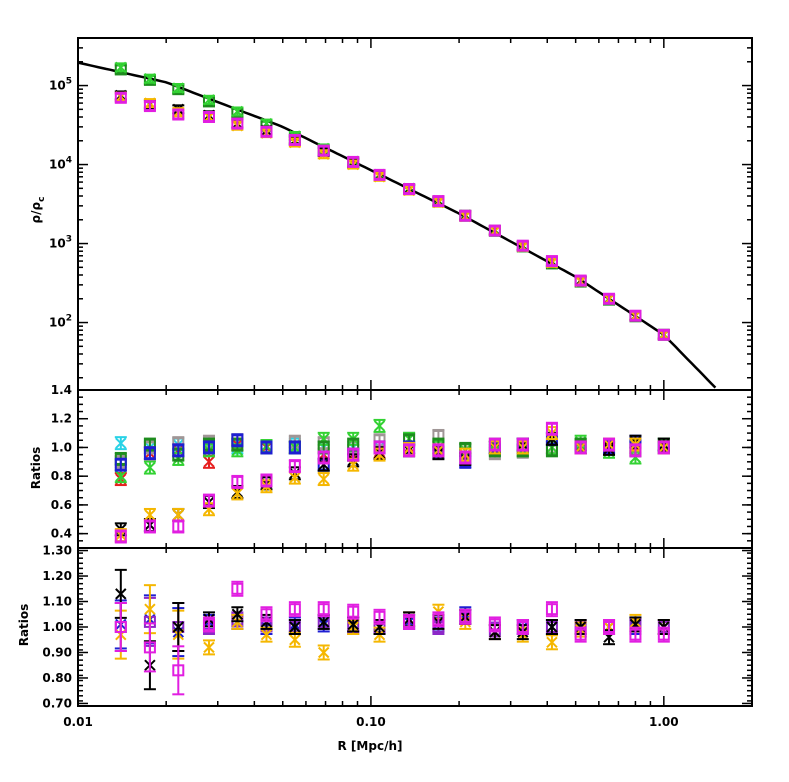 The image size is (789, 782). I want to click on ratio1-point-red, so click(208, 461).